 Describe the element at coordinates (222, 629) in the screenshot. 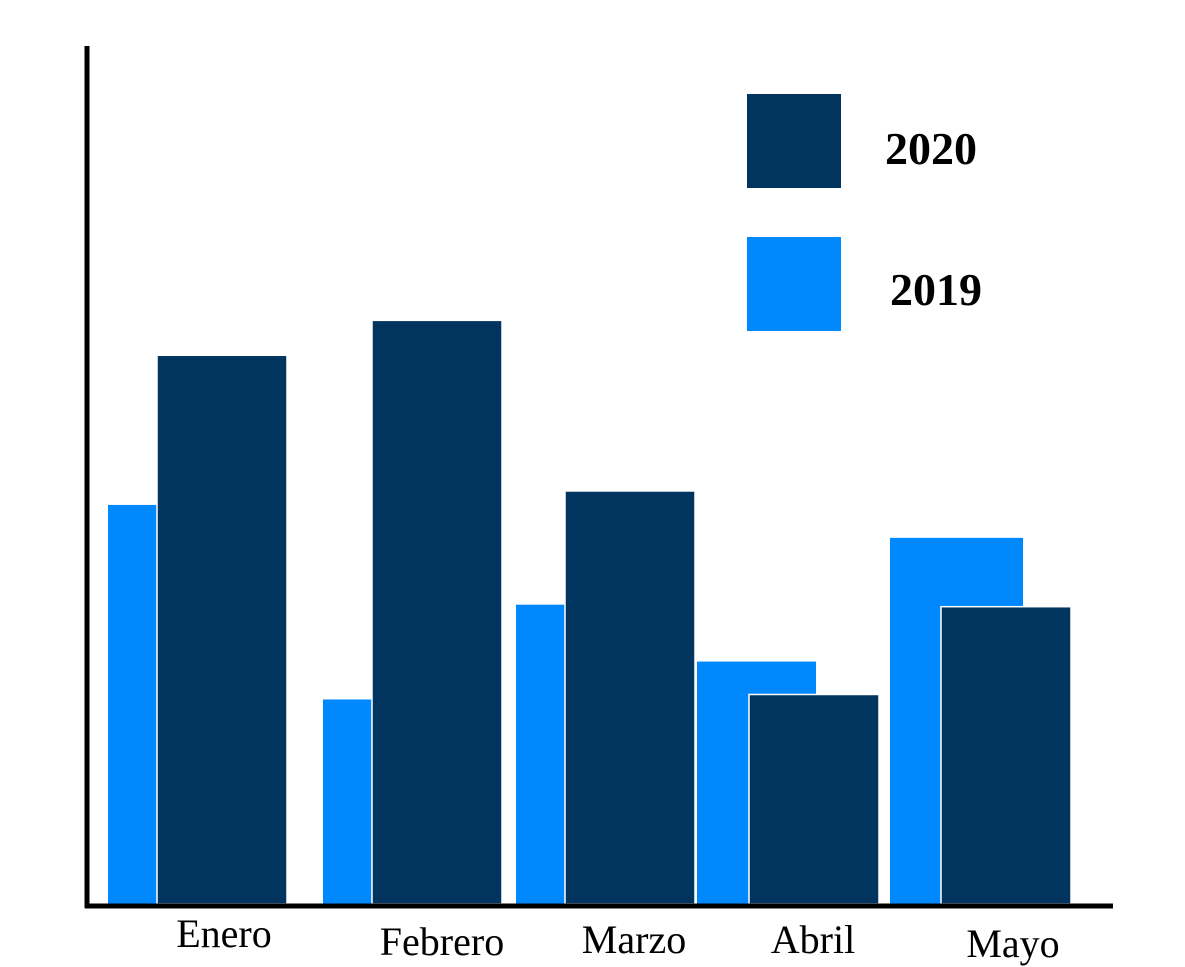

I see `bar-2020-enero` at that location.